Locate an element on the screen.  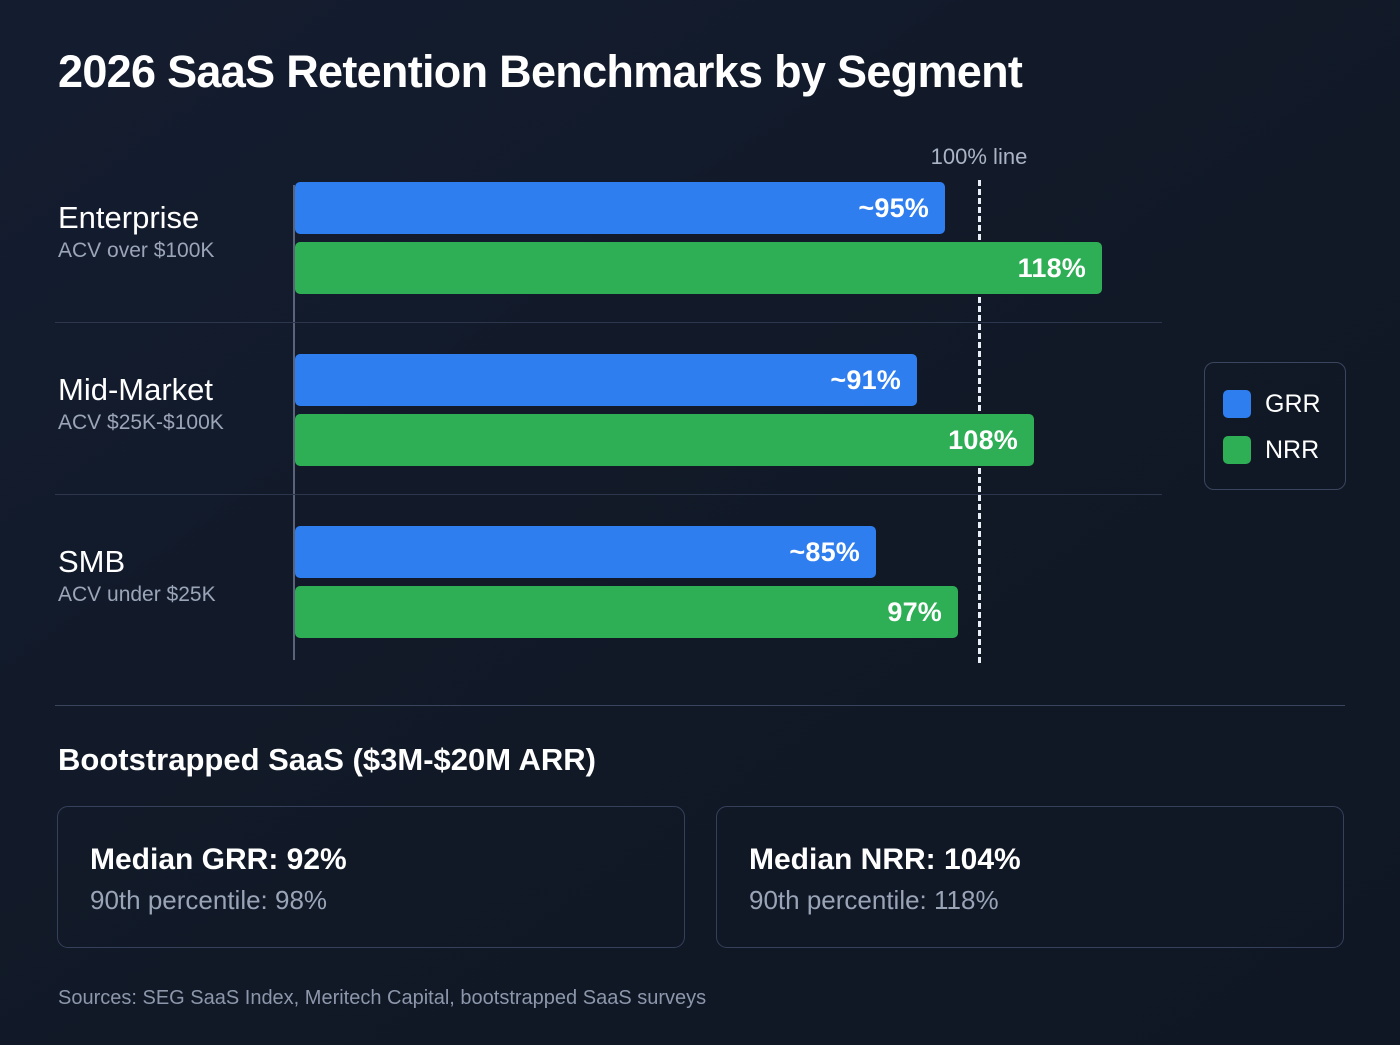
section-title-bootstrapped: Bootstrapped SaaS ($3M-$20M ARR) is located at coordinates (327, 759).